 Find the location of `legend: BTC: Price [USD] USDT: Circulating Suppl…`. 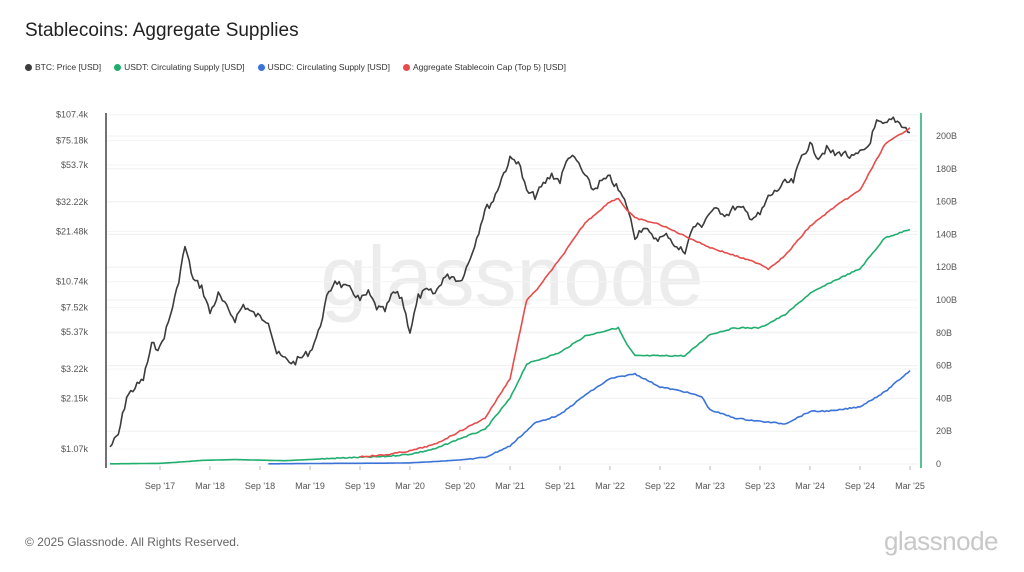

legend: BTC: Price [USD] USDT: Circulating Suppl… is located at coordinates (295, 67).